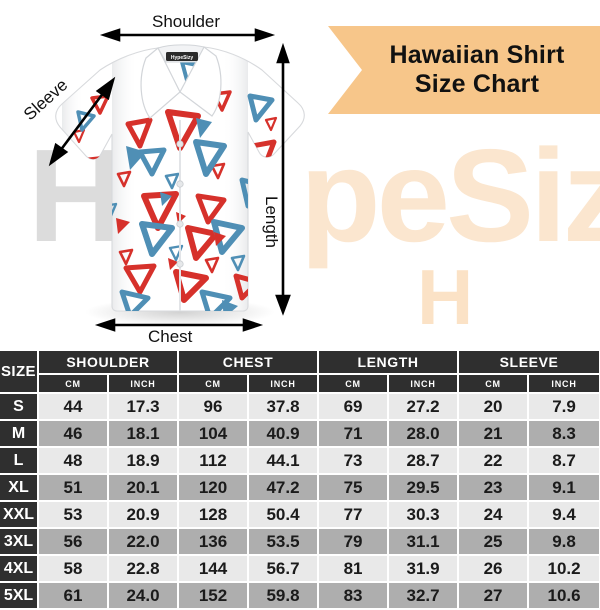 This screenshot has height=610, width=600. What do you see at coordinates (73, 542) in the screenshot?
I see `value-cell: 56` at bounding box center [73, 542].